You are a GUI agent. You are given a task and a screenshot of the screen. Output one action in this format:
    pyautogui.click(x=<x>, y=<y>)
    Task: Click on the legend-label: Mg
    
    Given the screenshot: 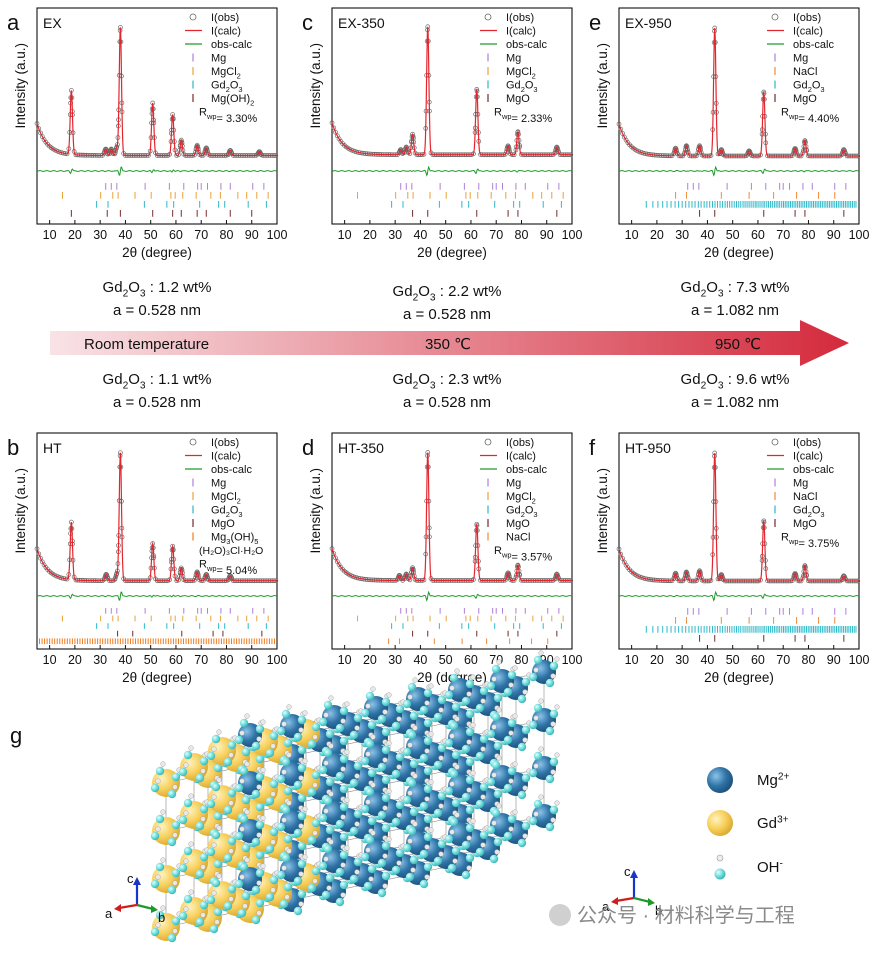 What is the action you would take?
    pyautogui.click(x=513, y=59)
    